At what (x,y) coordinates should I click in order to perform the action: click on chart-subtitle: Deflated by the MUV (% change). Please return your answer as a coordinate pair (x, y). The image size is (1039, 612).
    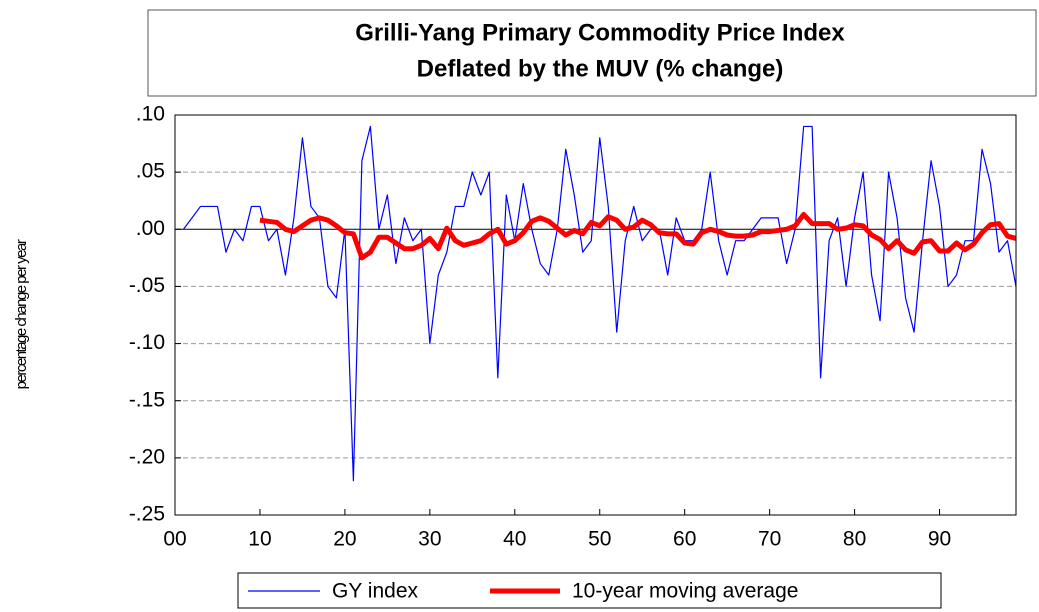
    Looking at the image, I should click on (600, 68).